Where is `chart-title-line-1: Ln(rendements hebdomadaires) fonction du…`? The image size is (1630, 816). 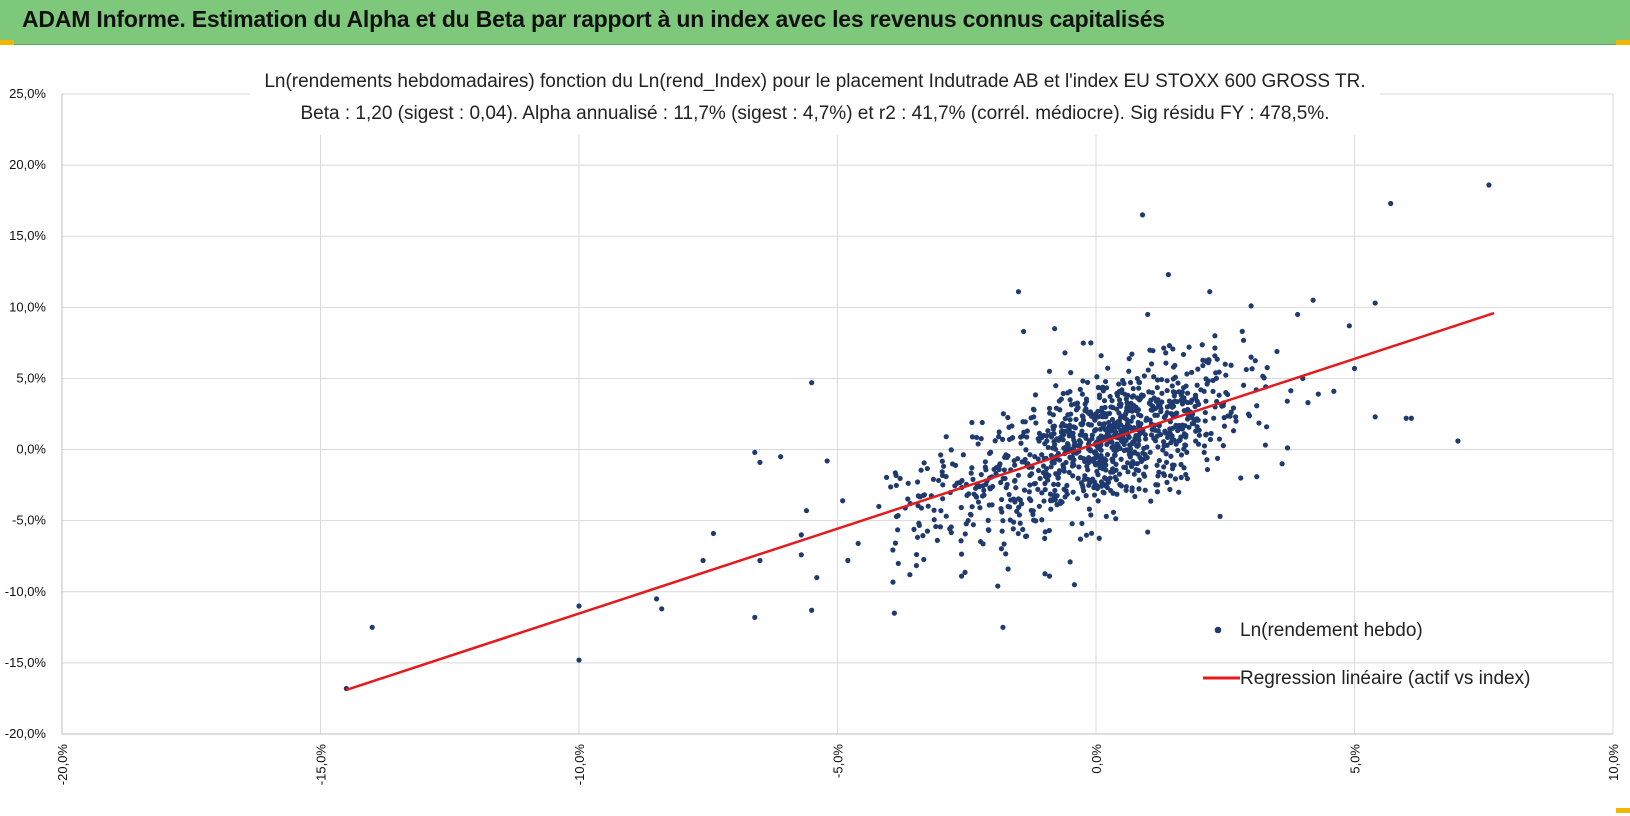 chart-title-line-1: Ln(rendements hebdomadaires) fonction du… is located at coordinates (814, 81).